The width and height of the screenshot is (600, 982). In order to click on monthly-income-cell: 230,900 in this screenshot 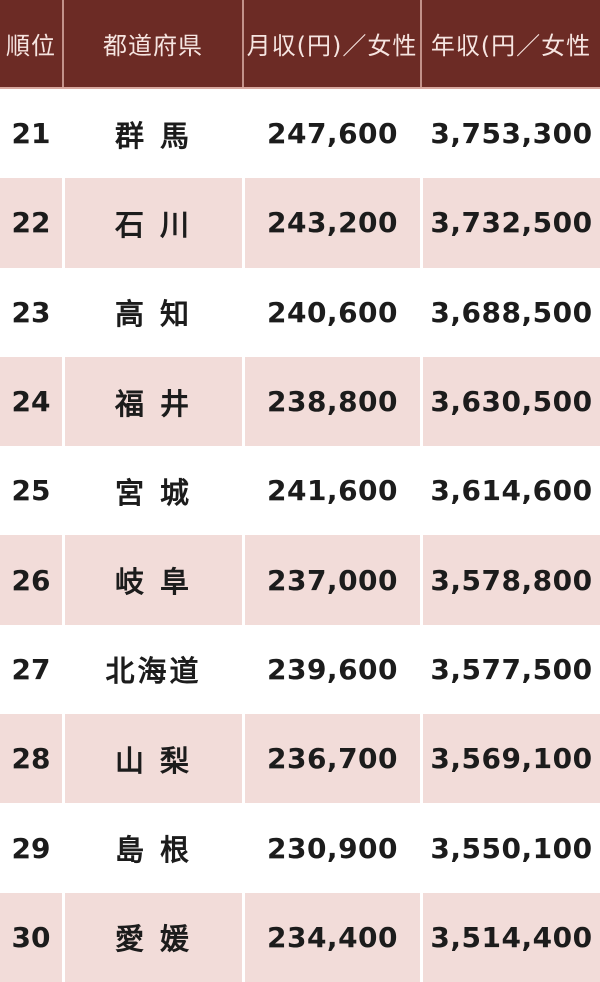, I will do `click(331, 848)`.